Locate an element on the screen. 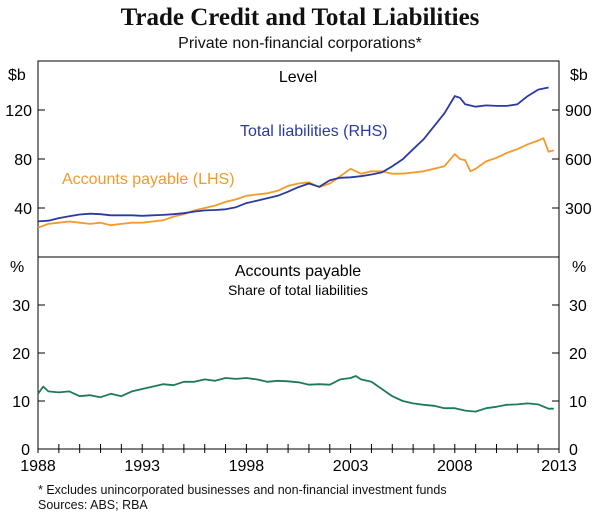 This screenshot has width=600, height=517. top-left-tick-label: 80 is located at coordinates (23, 160).